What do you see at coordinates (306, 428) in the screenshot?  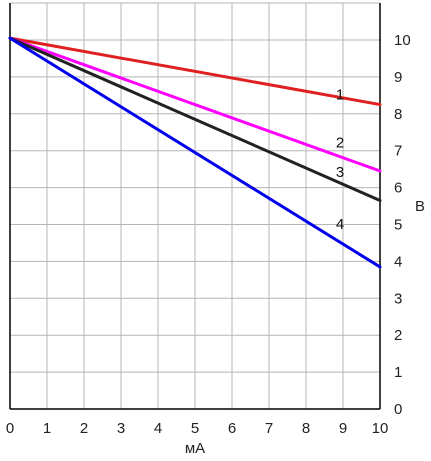 I see `x-tick-label: 8` at bounding box center [306, 428].